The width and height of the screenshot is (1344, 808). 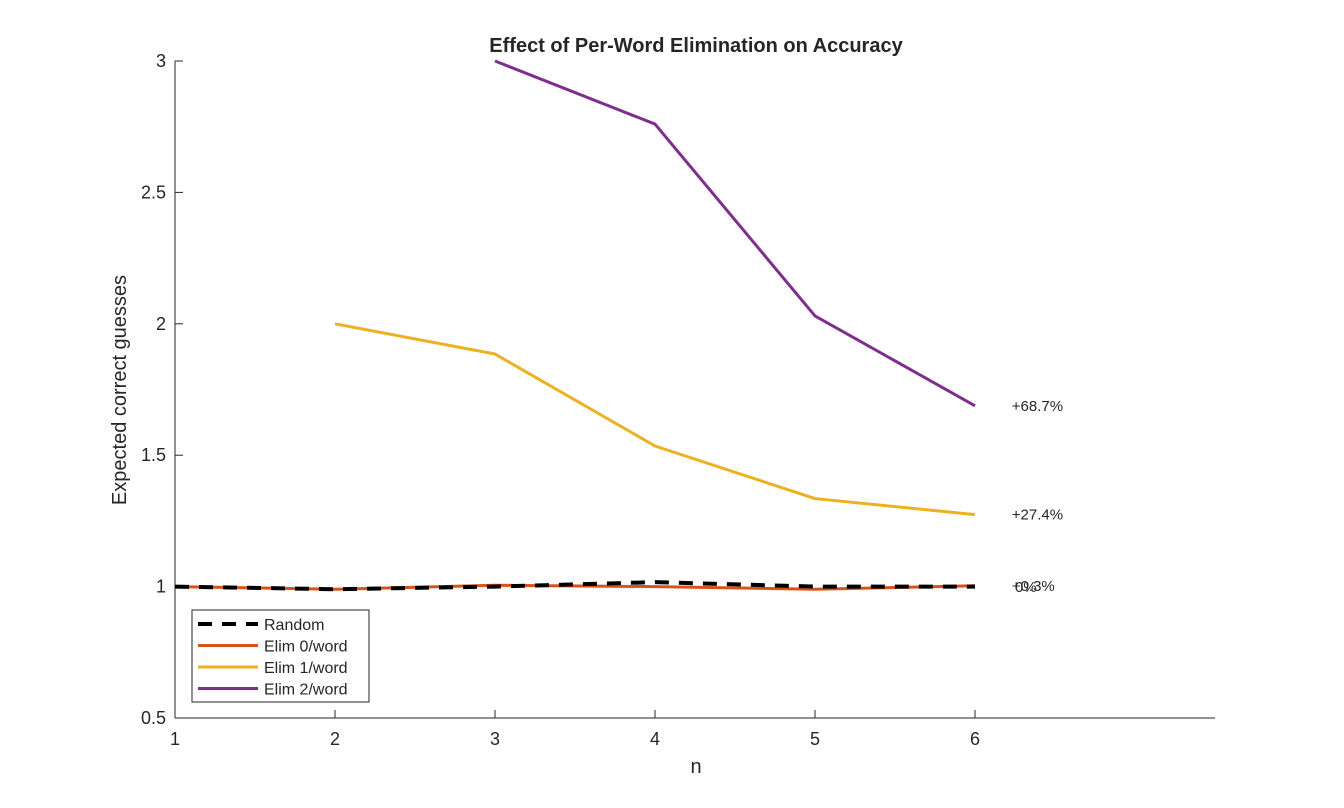 What do you see at coordinates (655, 739) in the screenshot?
I see `x-tick-label: 4` at bounding box center [655, 739].